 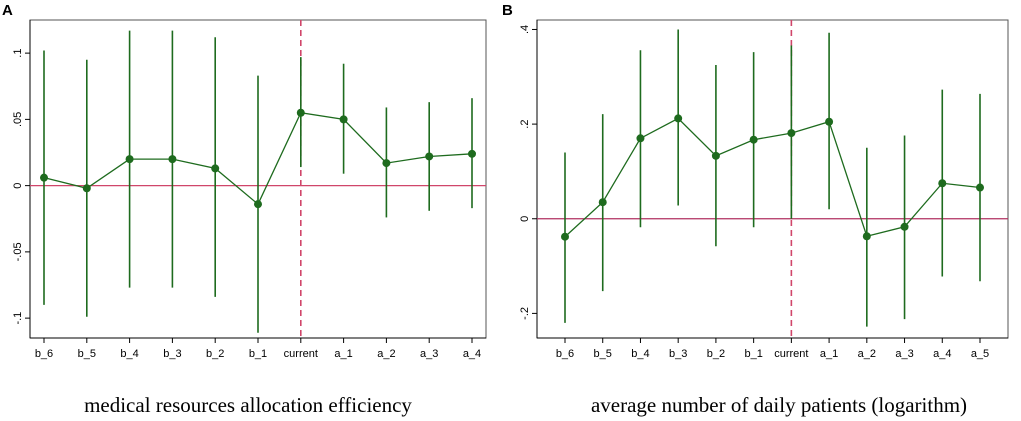 I want to click on panel-b-x-tick-label-b-3: b_3, so click(x=678, y=354).